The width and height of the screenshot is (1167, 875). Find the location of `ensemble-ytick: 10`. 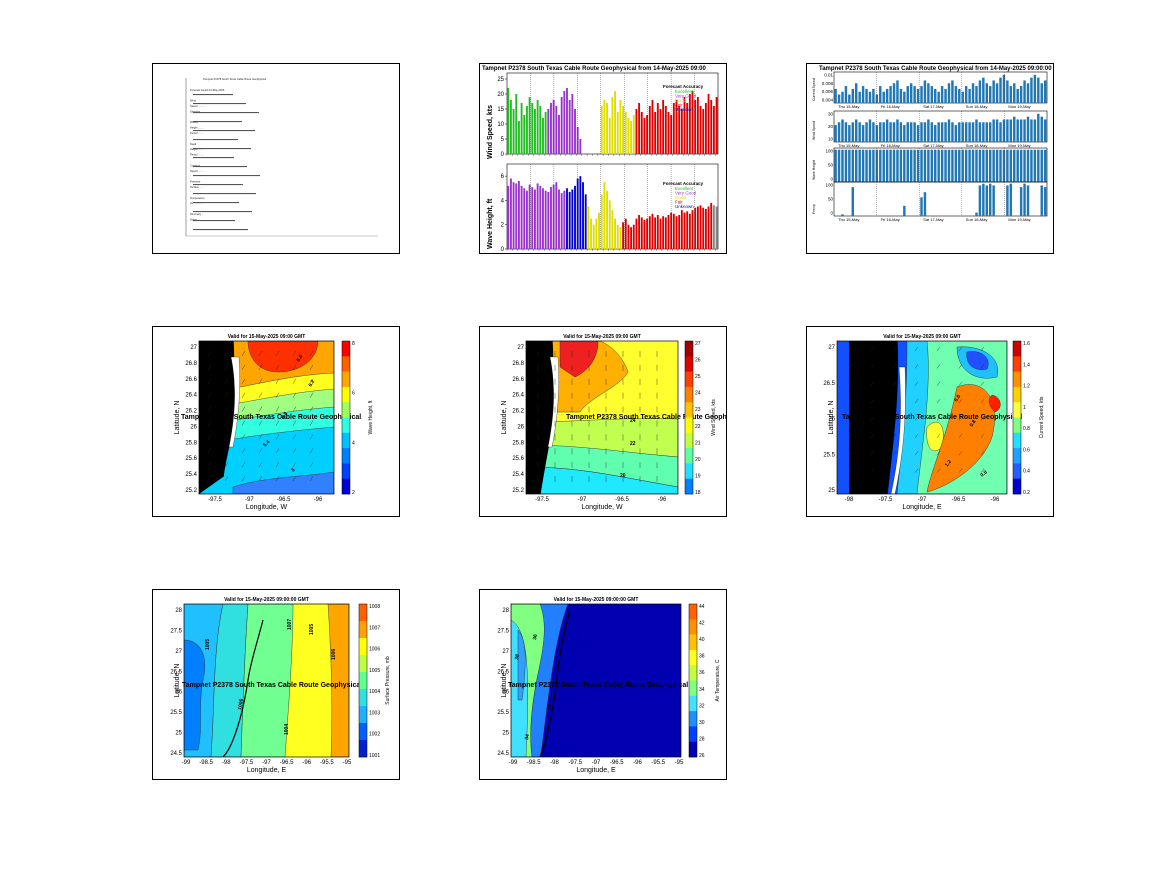

ensemble-ytick: 10 is located at coordinates (831, 139).